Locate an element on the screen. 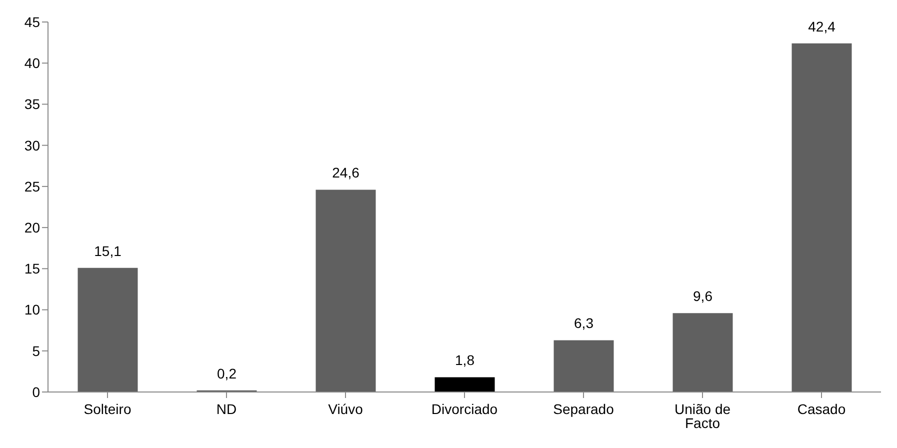 This screenshot has height=448, width=897. data-label: 0,2 is located at coordinates (227, 373).